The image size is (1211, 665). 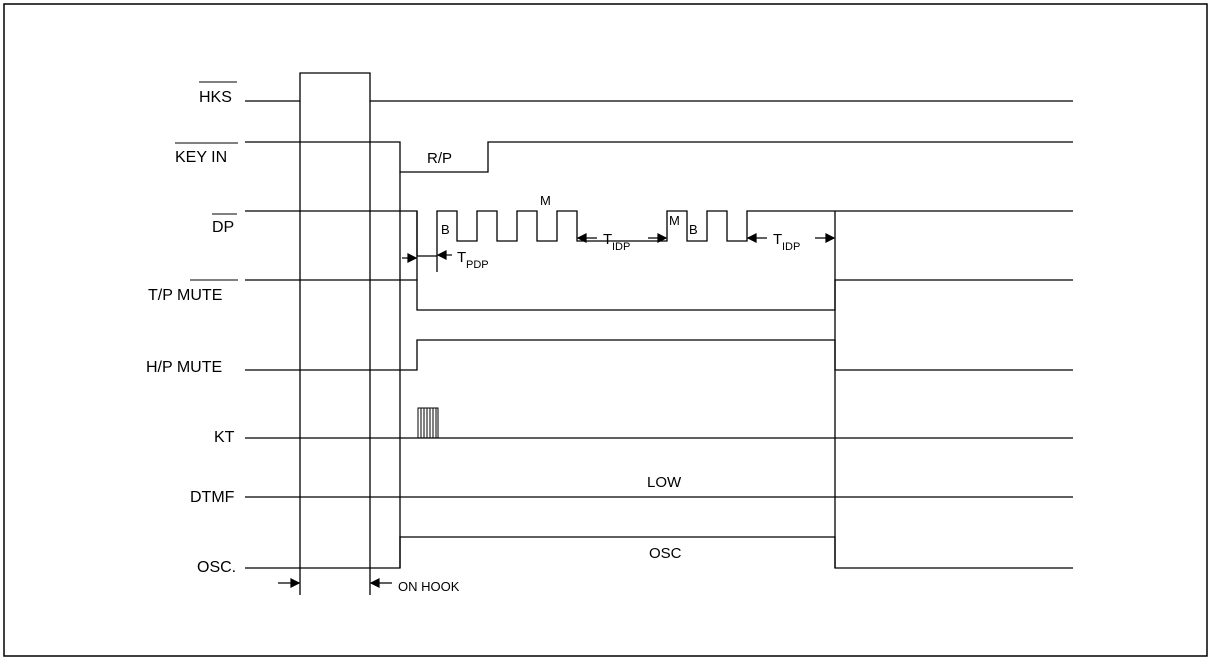 I want to click on signal-label-hp-mute: H/P MUTE, so click(x=184, y=367).